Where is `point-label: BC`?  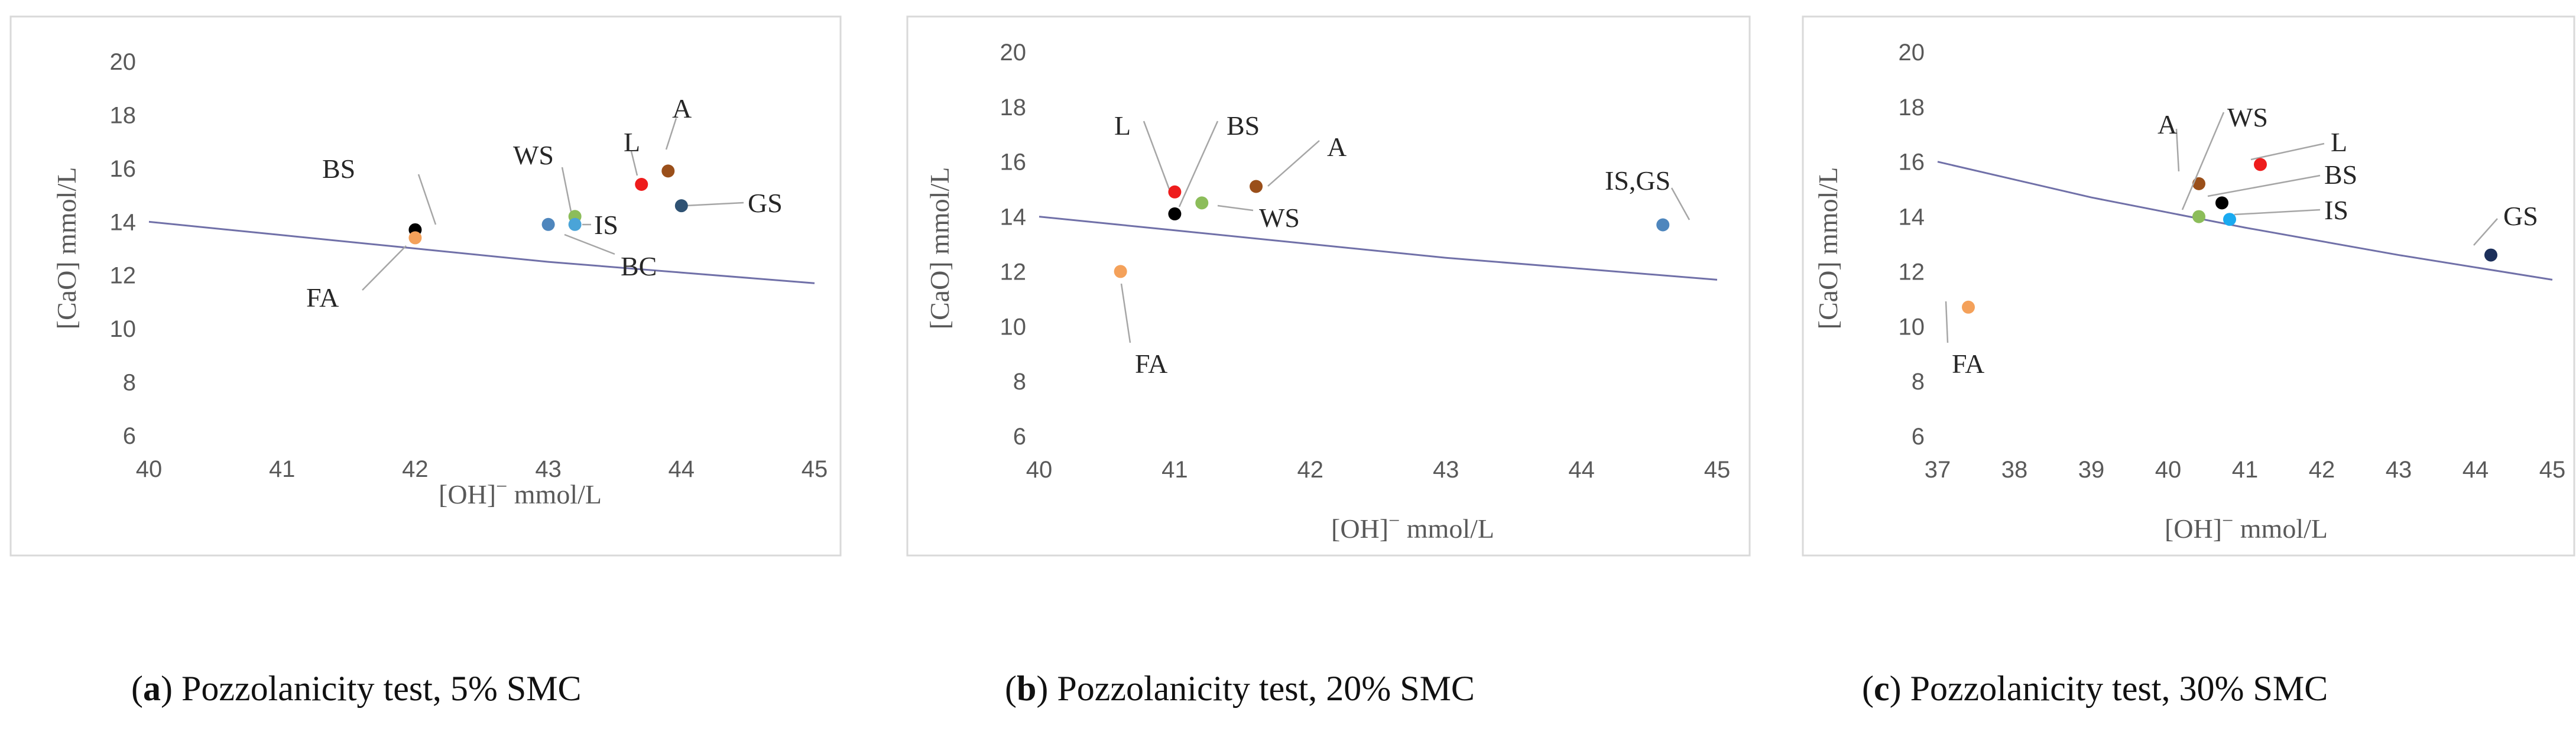
point-label: BC is located at coordinates (639, 266).